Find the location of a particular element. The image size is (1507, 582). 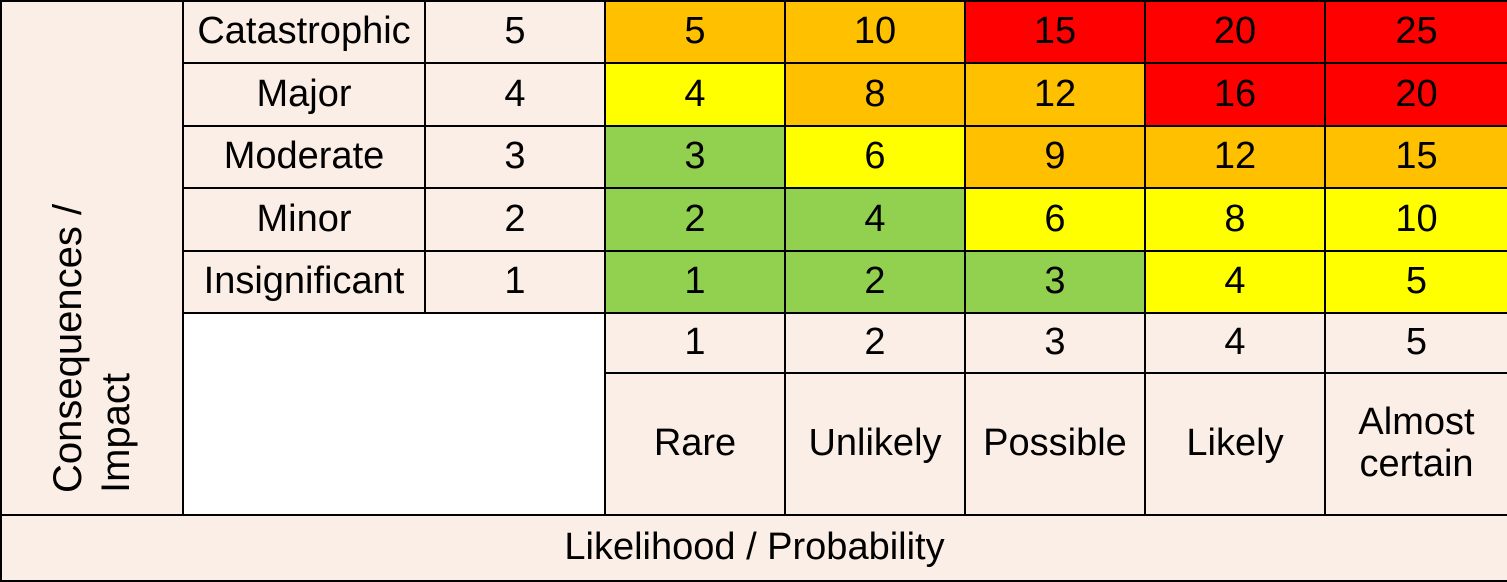

consequence-name: Major is located at coordinates (304, 94).